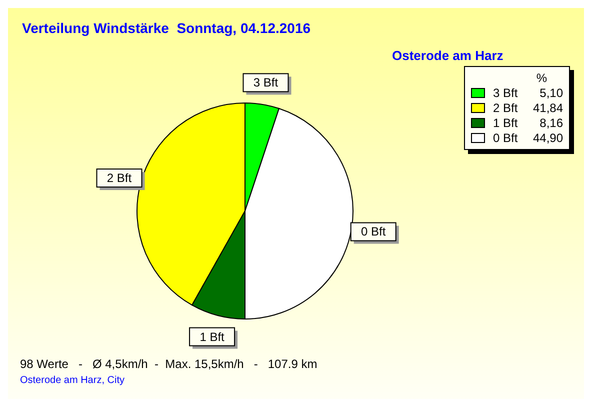 The image size is (592, 407). What do you see at coordinates (266, 83) in the screenshot?
I see `slice-label: 3 Bft` at bounding box center [266, 83].